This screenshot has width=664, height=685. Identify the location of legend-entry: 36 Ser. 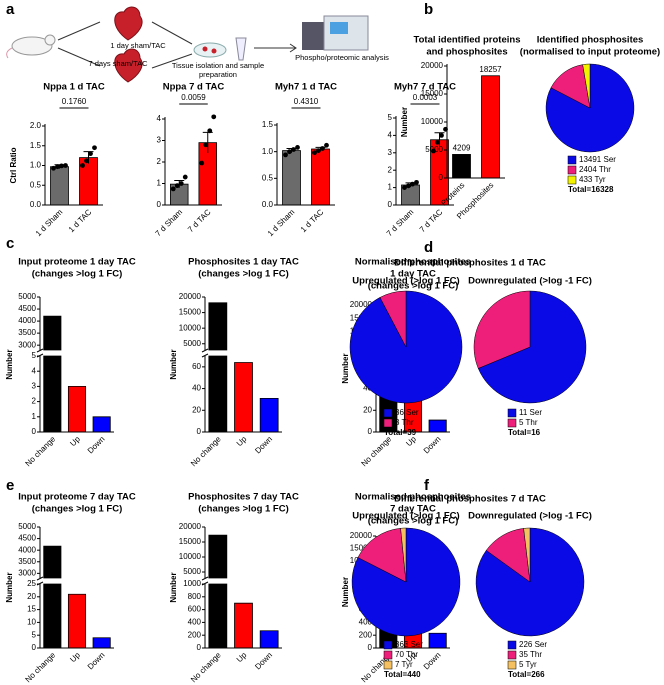
(407, 412).